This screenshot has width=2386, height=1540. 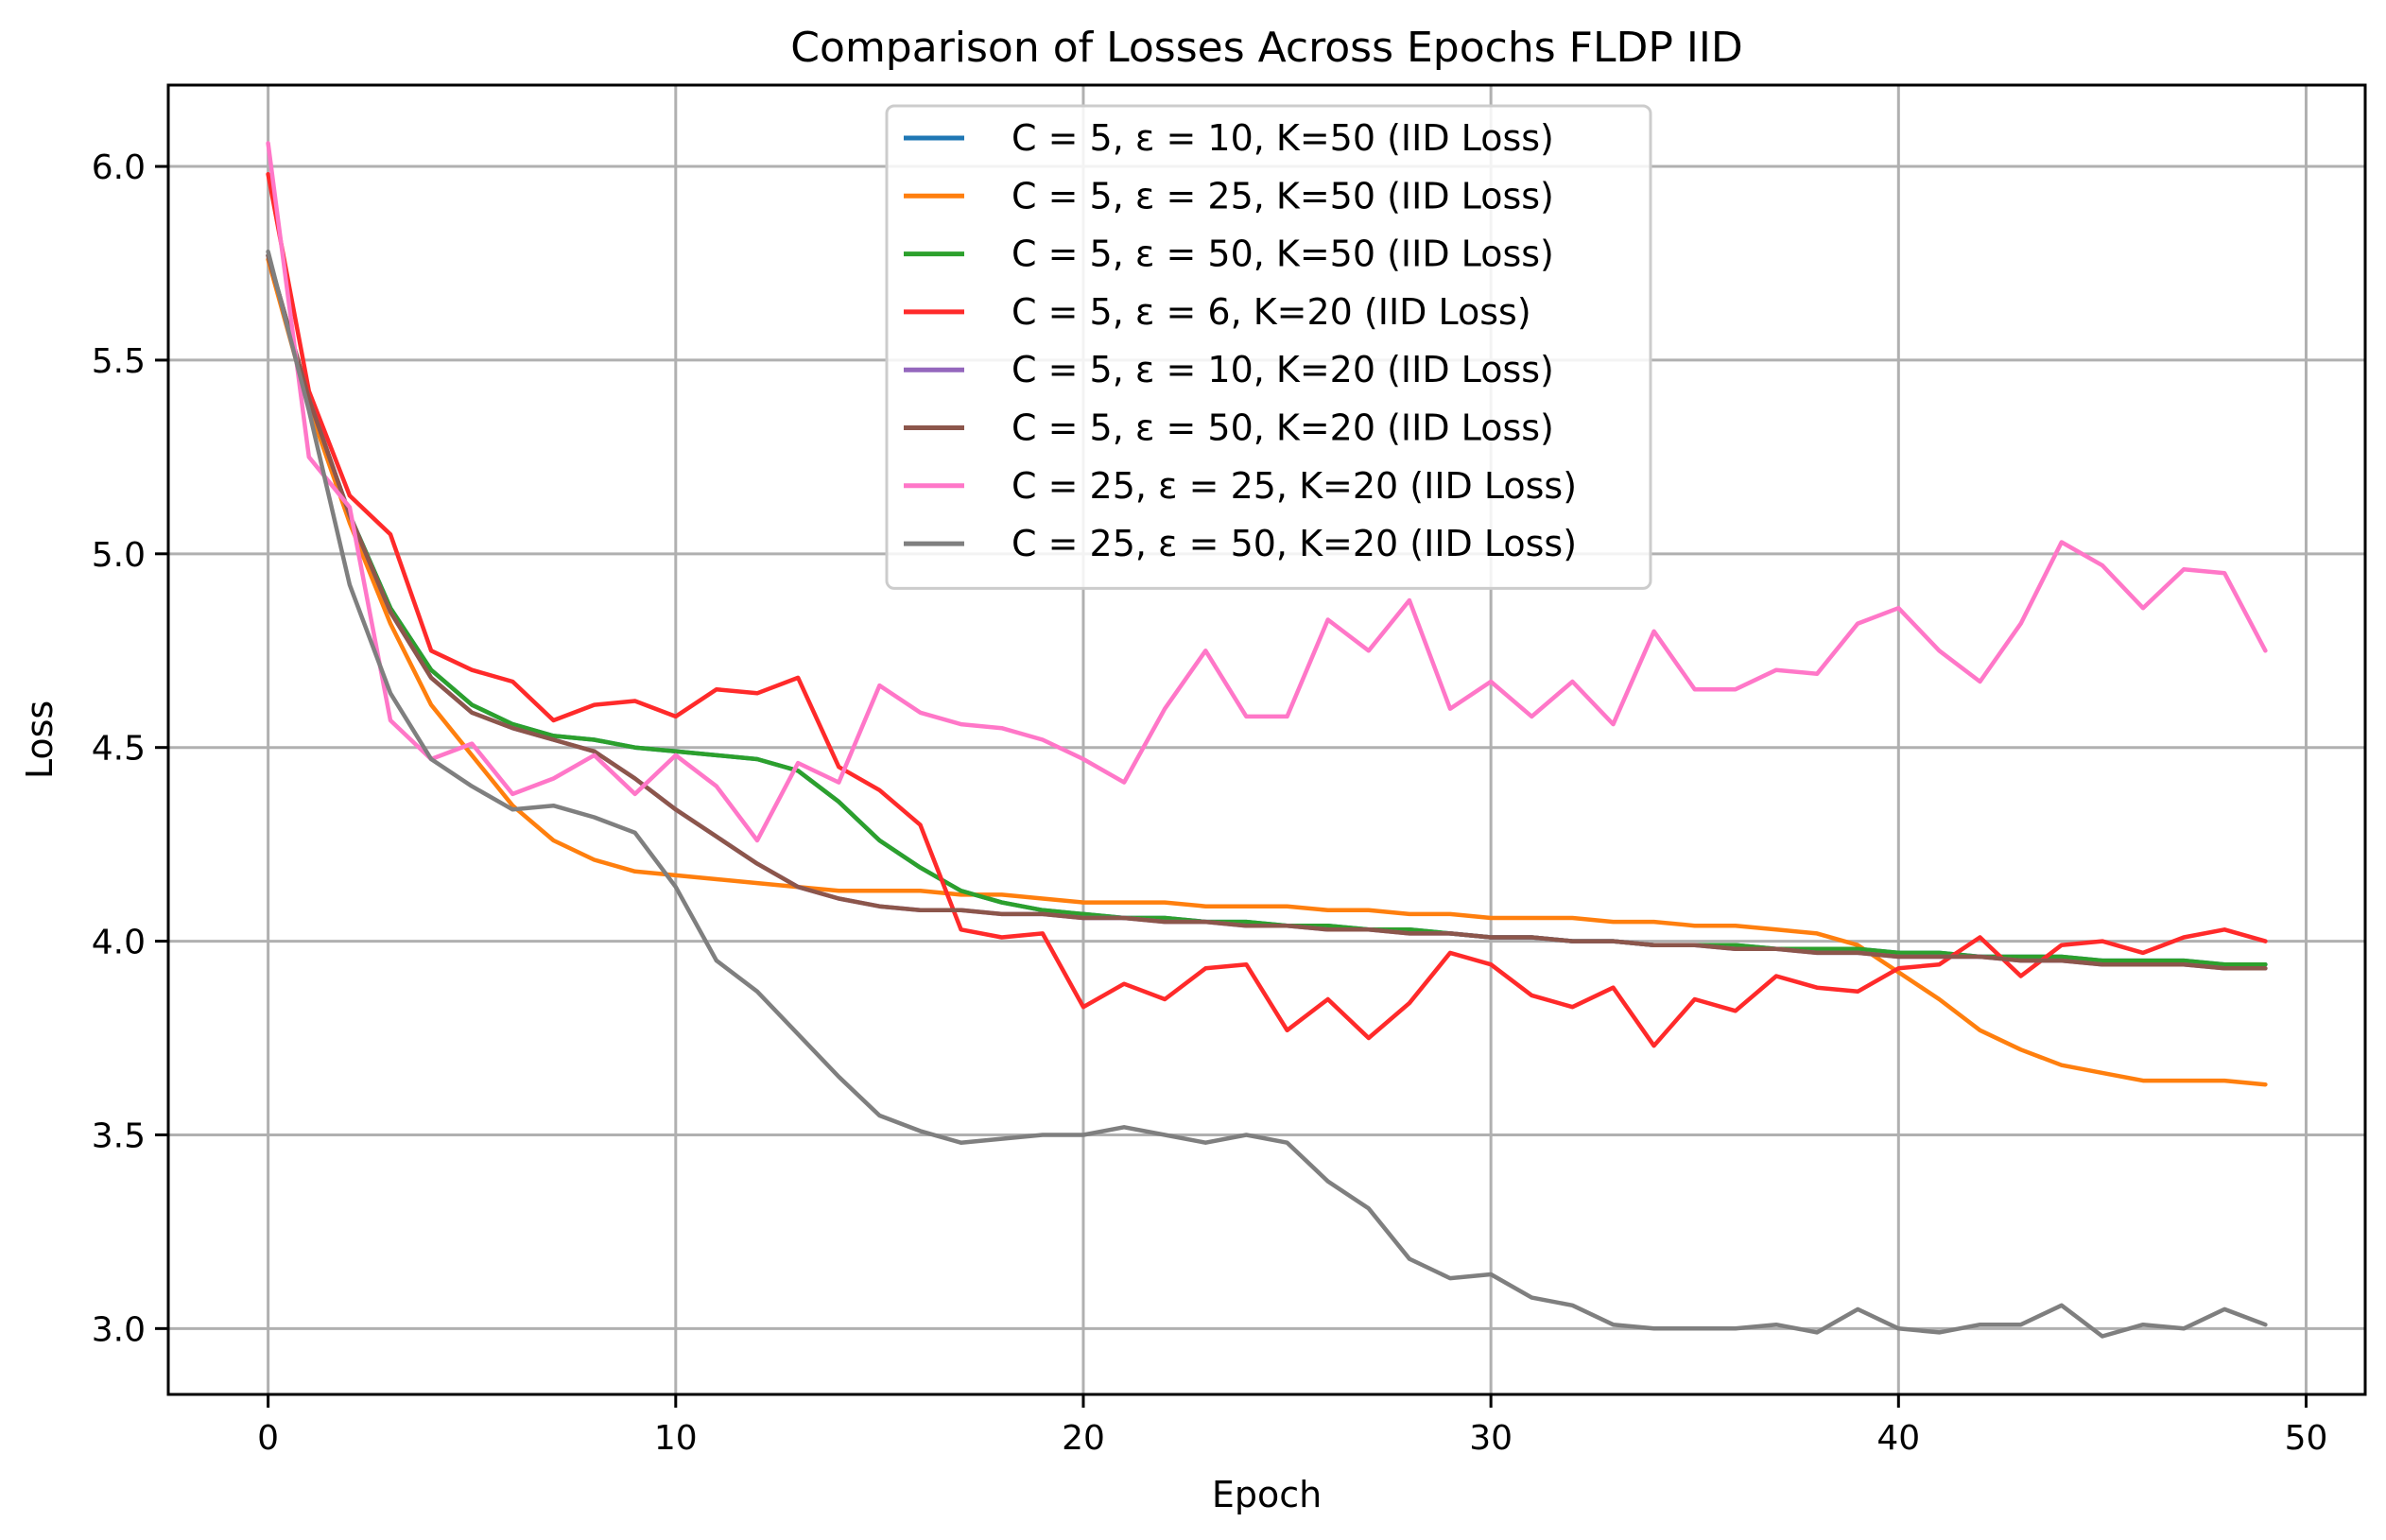 I want to click on y-axis-label: Loss, so click(x=40, y=740).